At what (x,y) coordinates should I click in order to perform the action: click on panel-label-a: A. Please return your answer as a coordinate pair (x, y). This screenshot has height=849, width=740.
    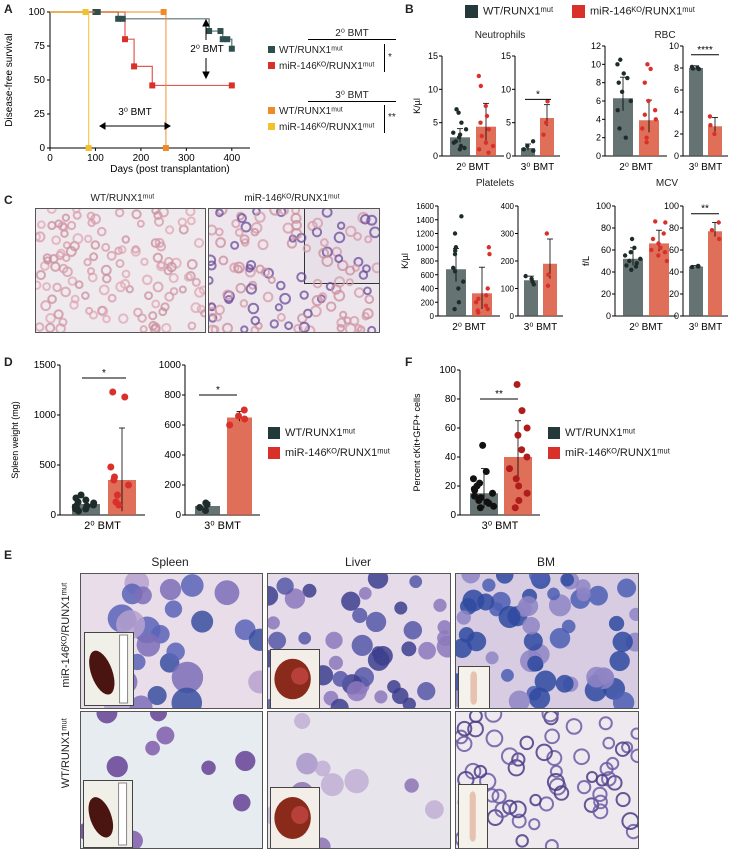
    Looking at the image, I should click on (8, 9).